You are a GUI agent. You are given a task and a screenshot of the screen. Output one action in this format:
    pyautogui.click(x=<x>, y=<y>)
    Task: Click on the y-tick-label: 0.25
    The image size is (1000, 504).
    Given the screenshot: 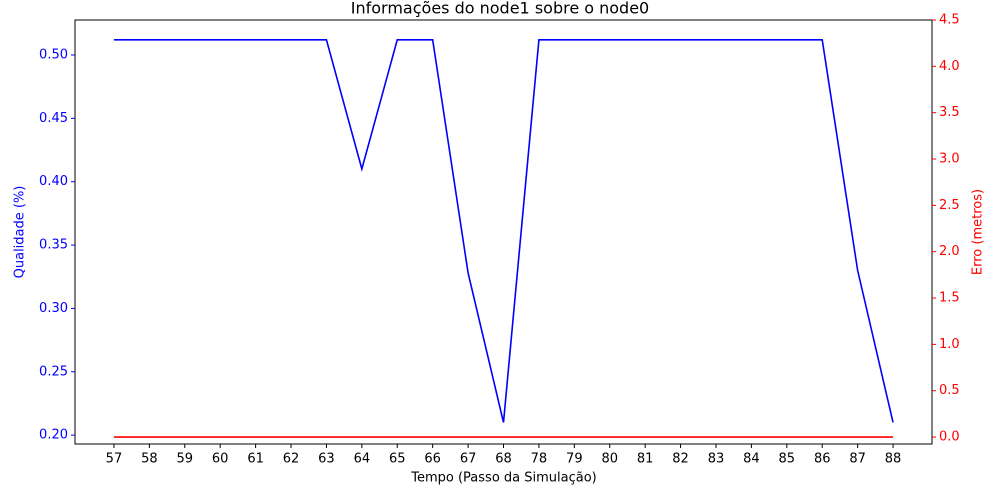 What is the action you would take?
    pyautogui.click(x=53, y=371)
    